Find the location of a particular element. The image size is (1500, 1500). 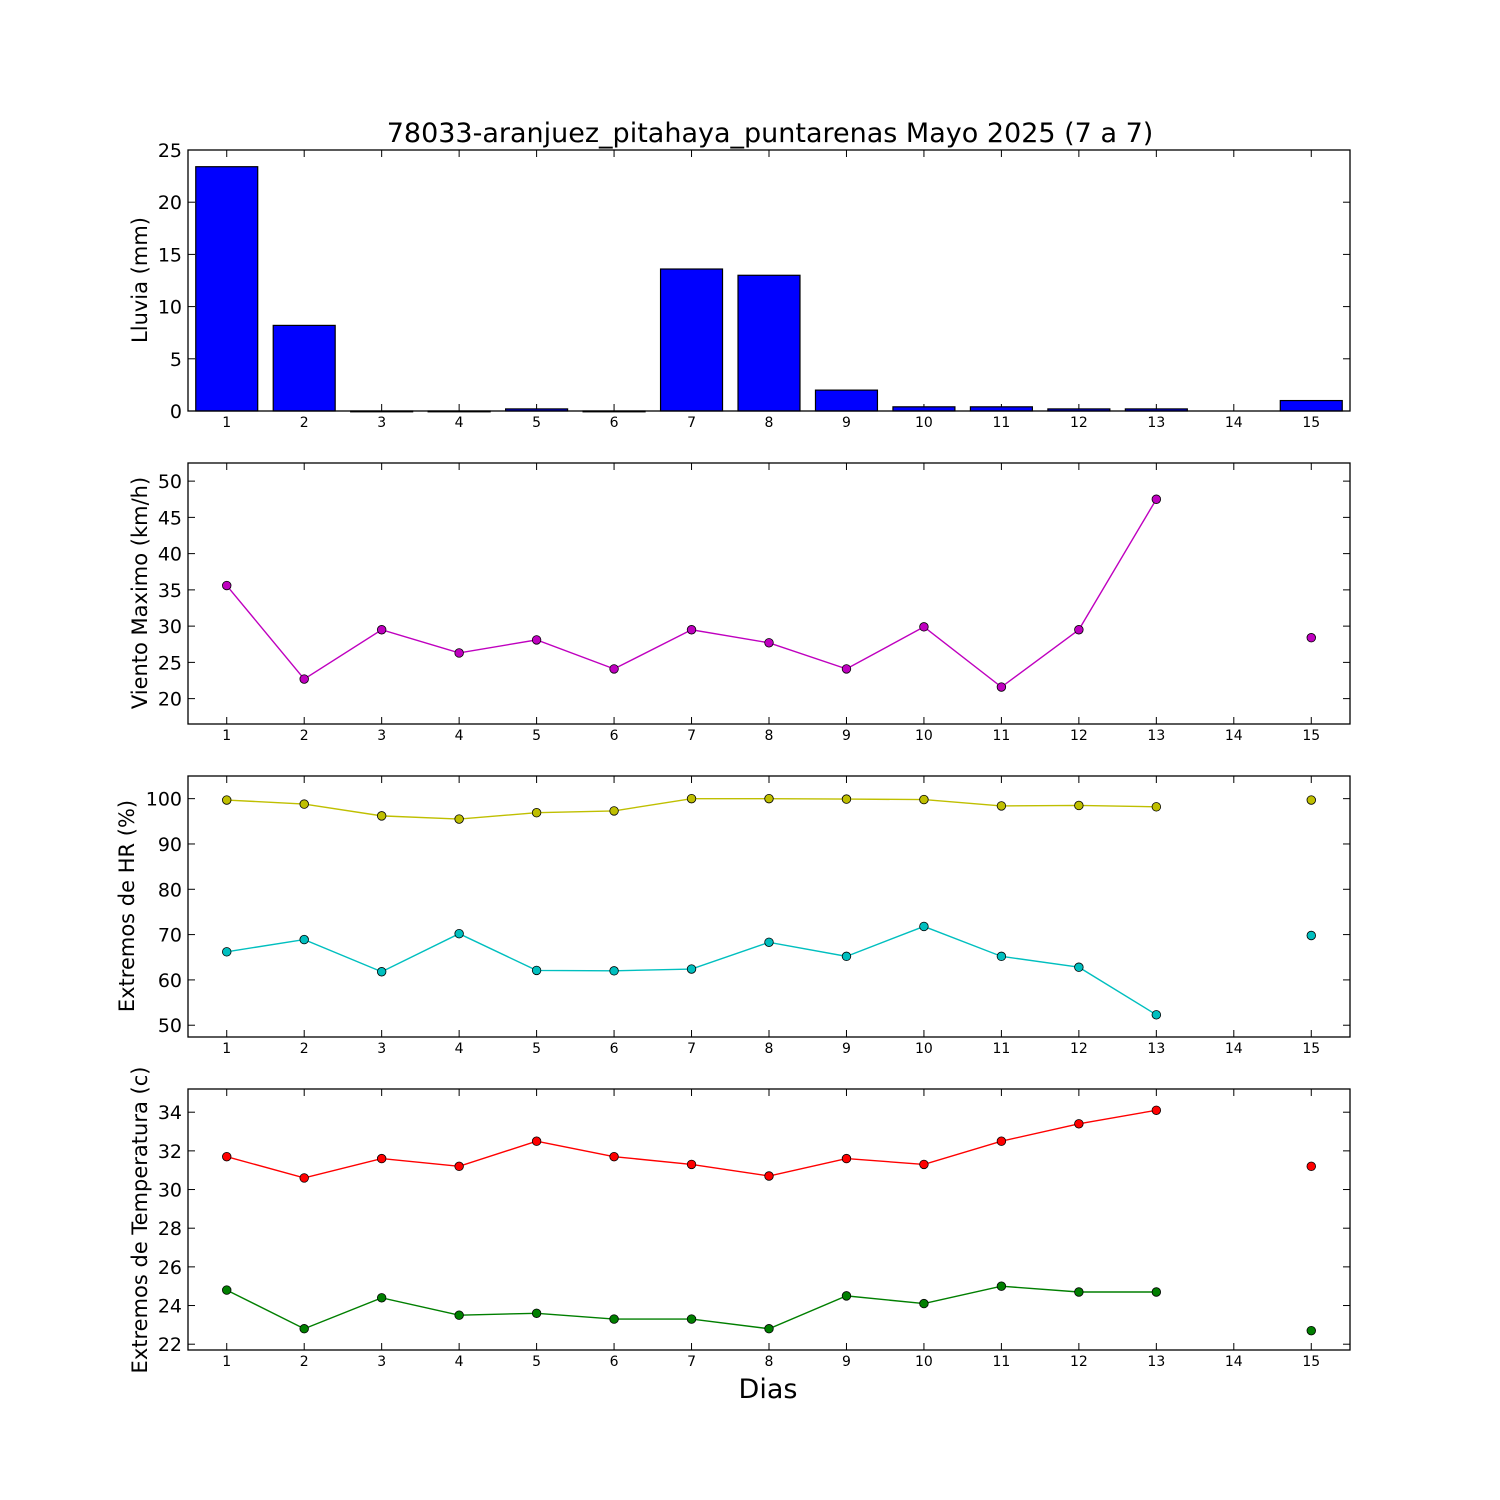

rain-xtick-label: 13 is located at coordinates (1156, 423).